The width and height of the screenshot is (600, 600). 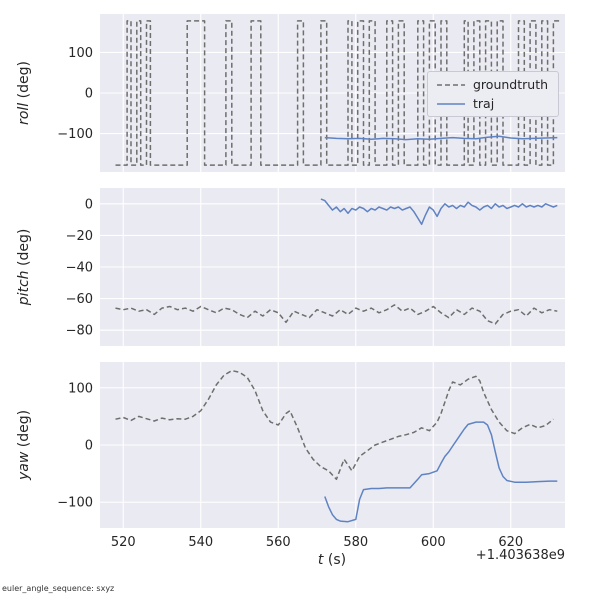 What do you see at coordinates (200, 542) in the screenshot?
I see `x-tick-label: 540` at bounding box center [200, 542].